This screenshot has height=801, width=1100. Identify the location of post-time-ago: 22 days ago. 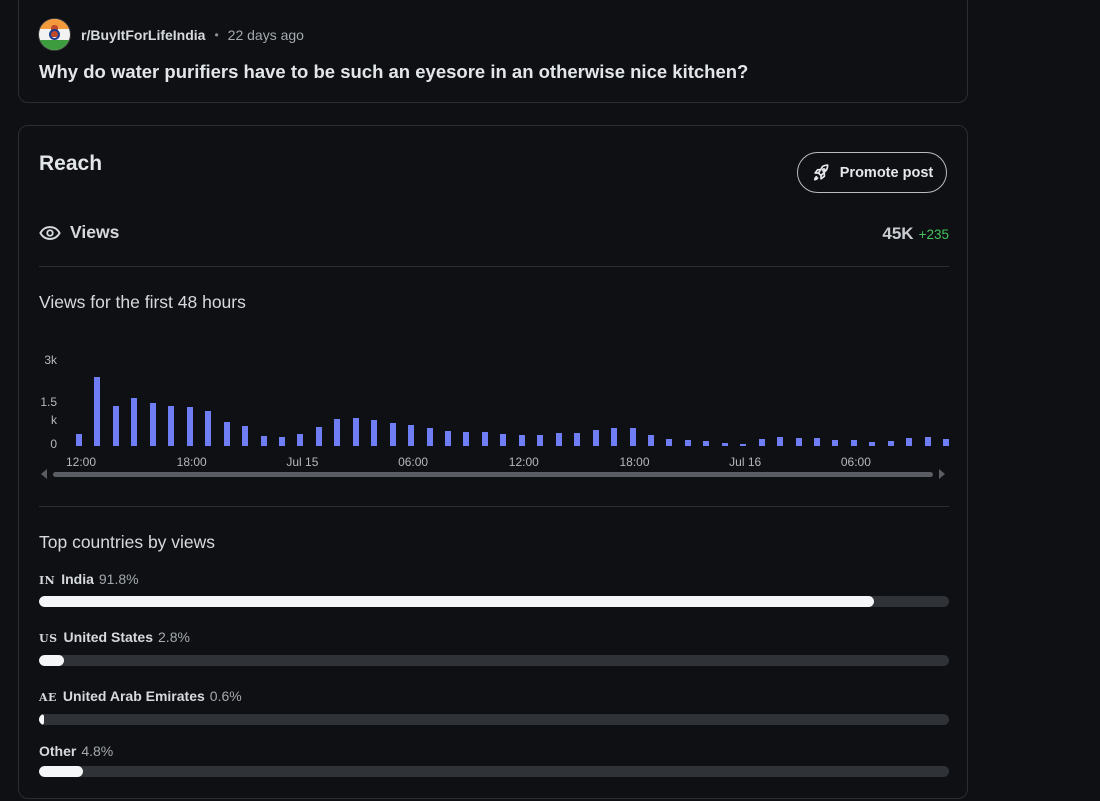
(265, 34).